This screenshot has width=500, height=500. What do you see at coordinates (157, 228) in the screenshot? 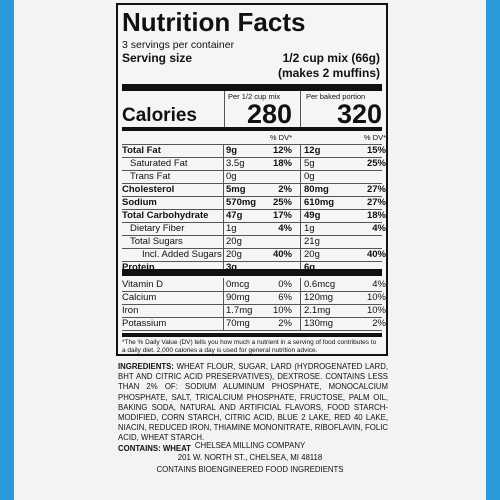
I see `nutrient-name: Dietary Fiber` at bounding box center [157, 228].